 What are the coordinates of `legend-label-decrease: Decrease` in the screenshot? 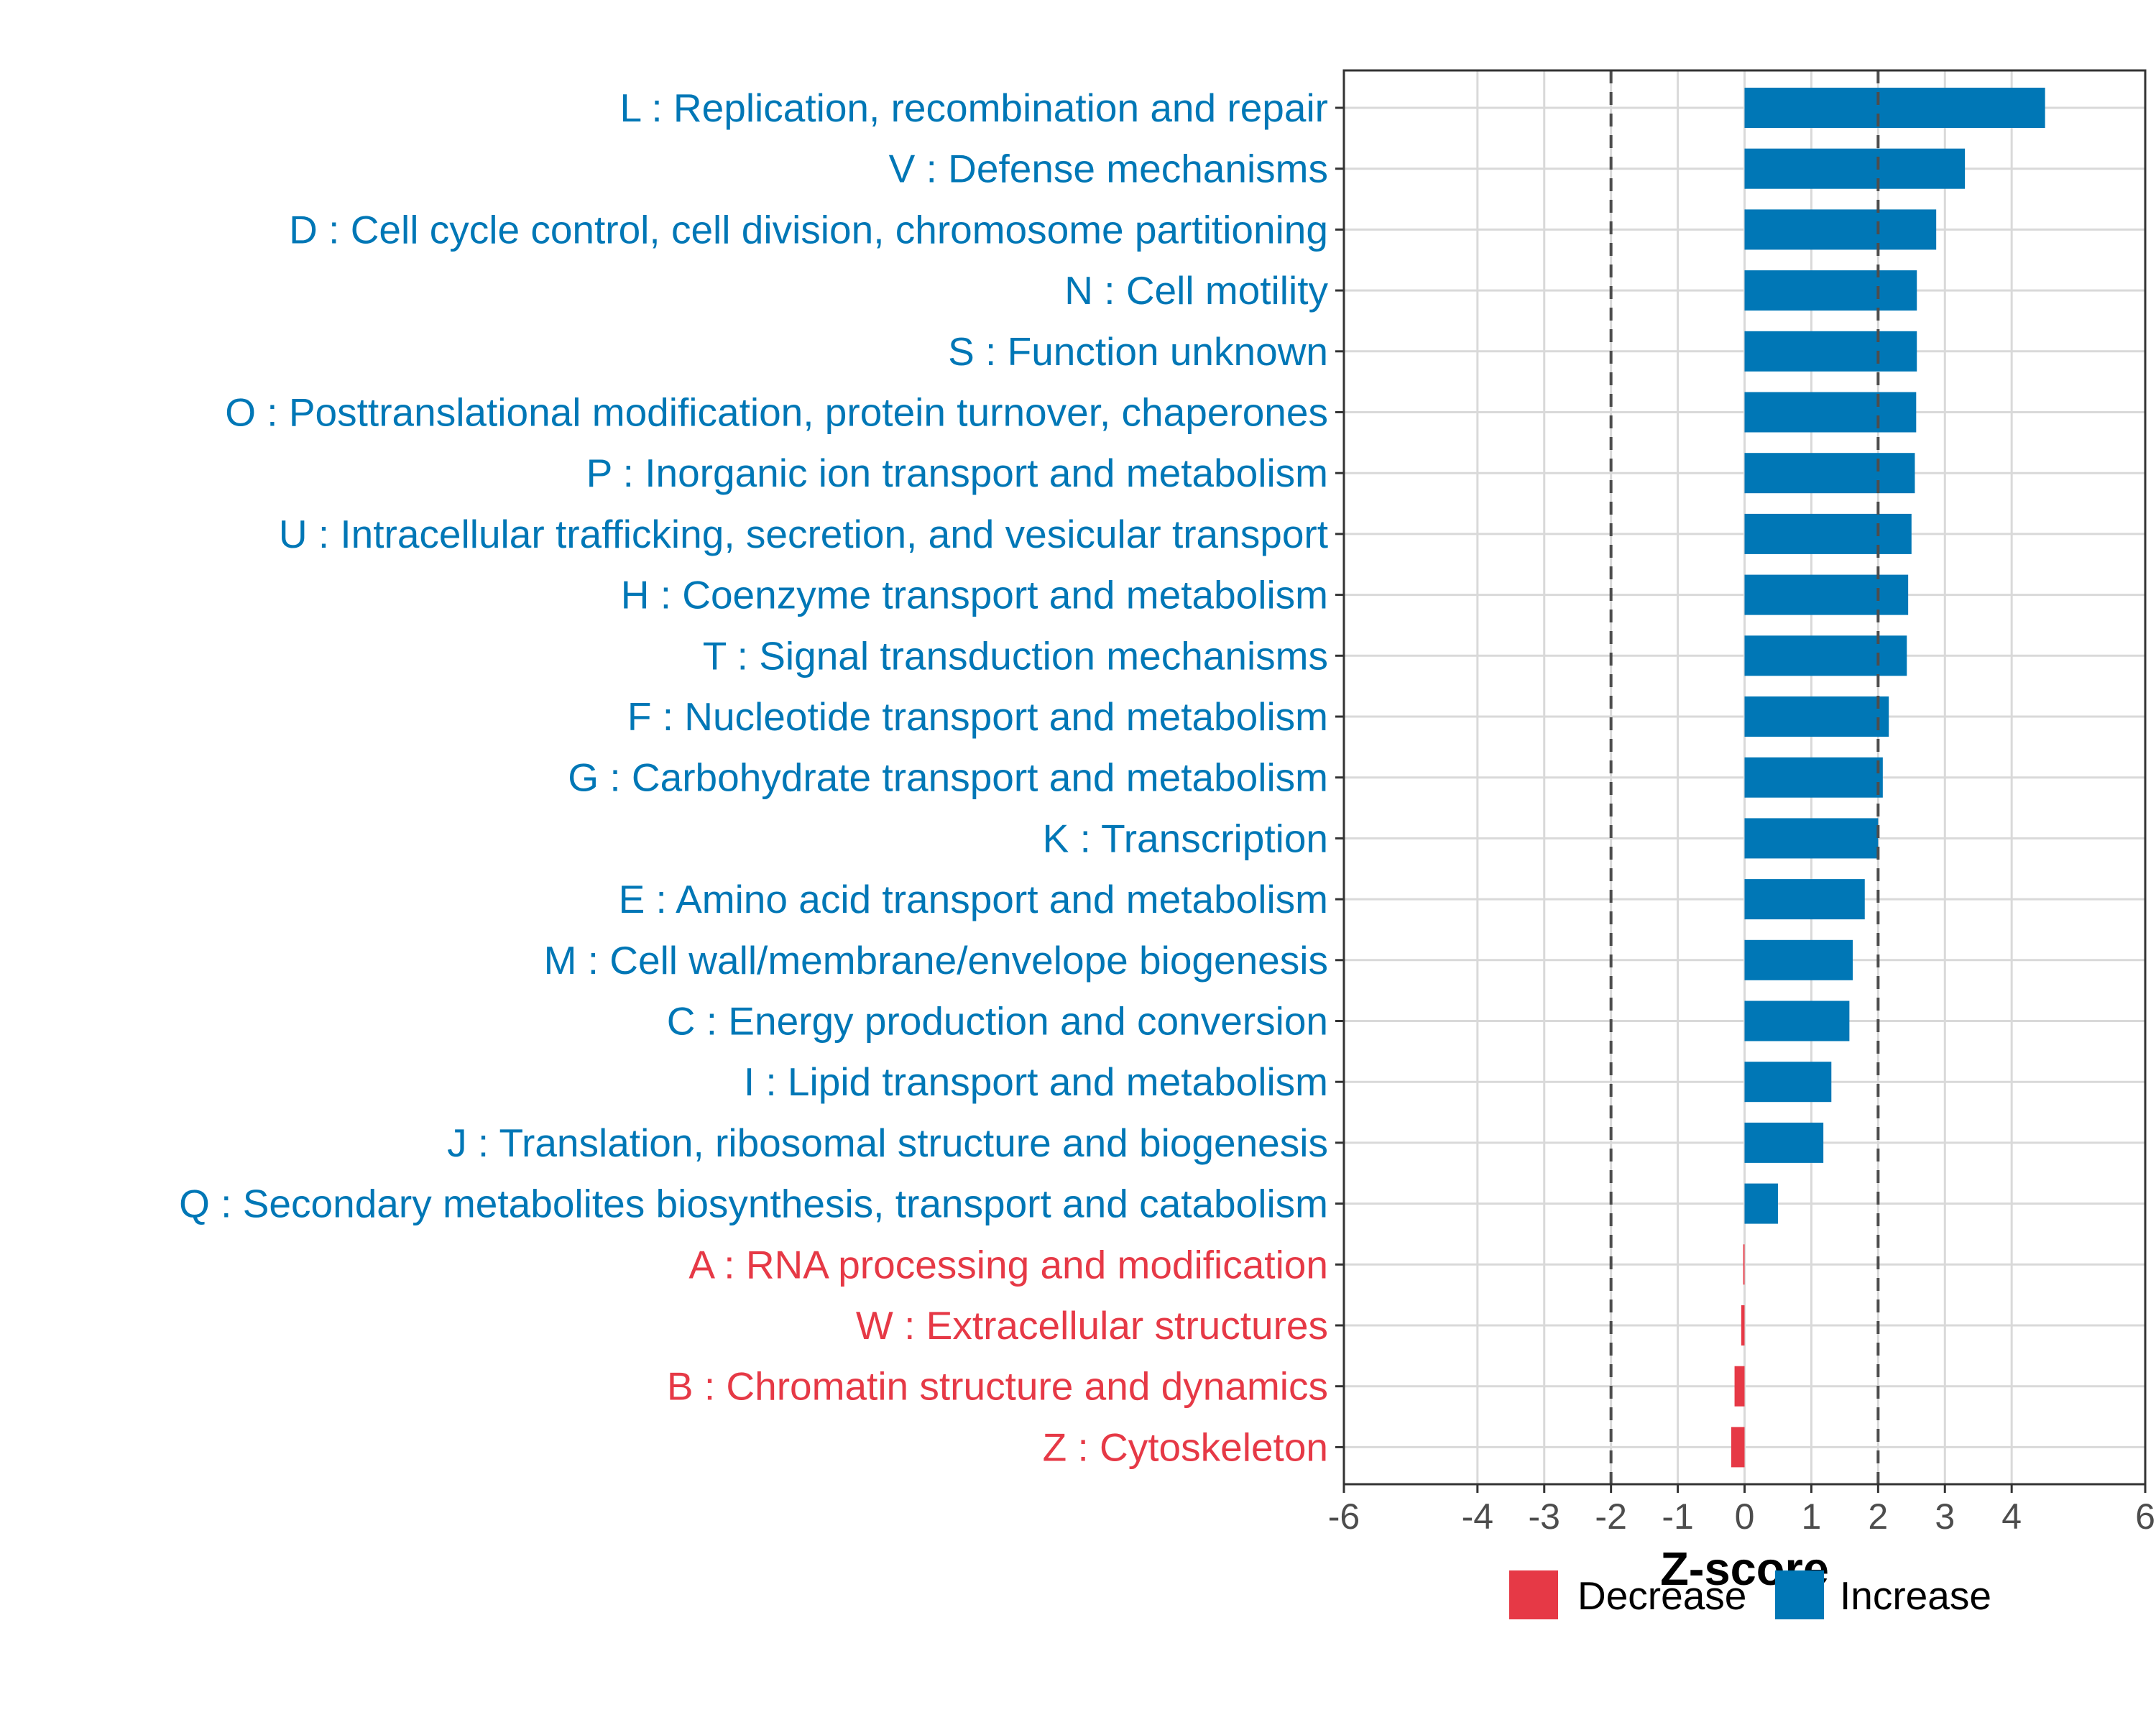 It's located at (1661, 1595).